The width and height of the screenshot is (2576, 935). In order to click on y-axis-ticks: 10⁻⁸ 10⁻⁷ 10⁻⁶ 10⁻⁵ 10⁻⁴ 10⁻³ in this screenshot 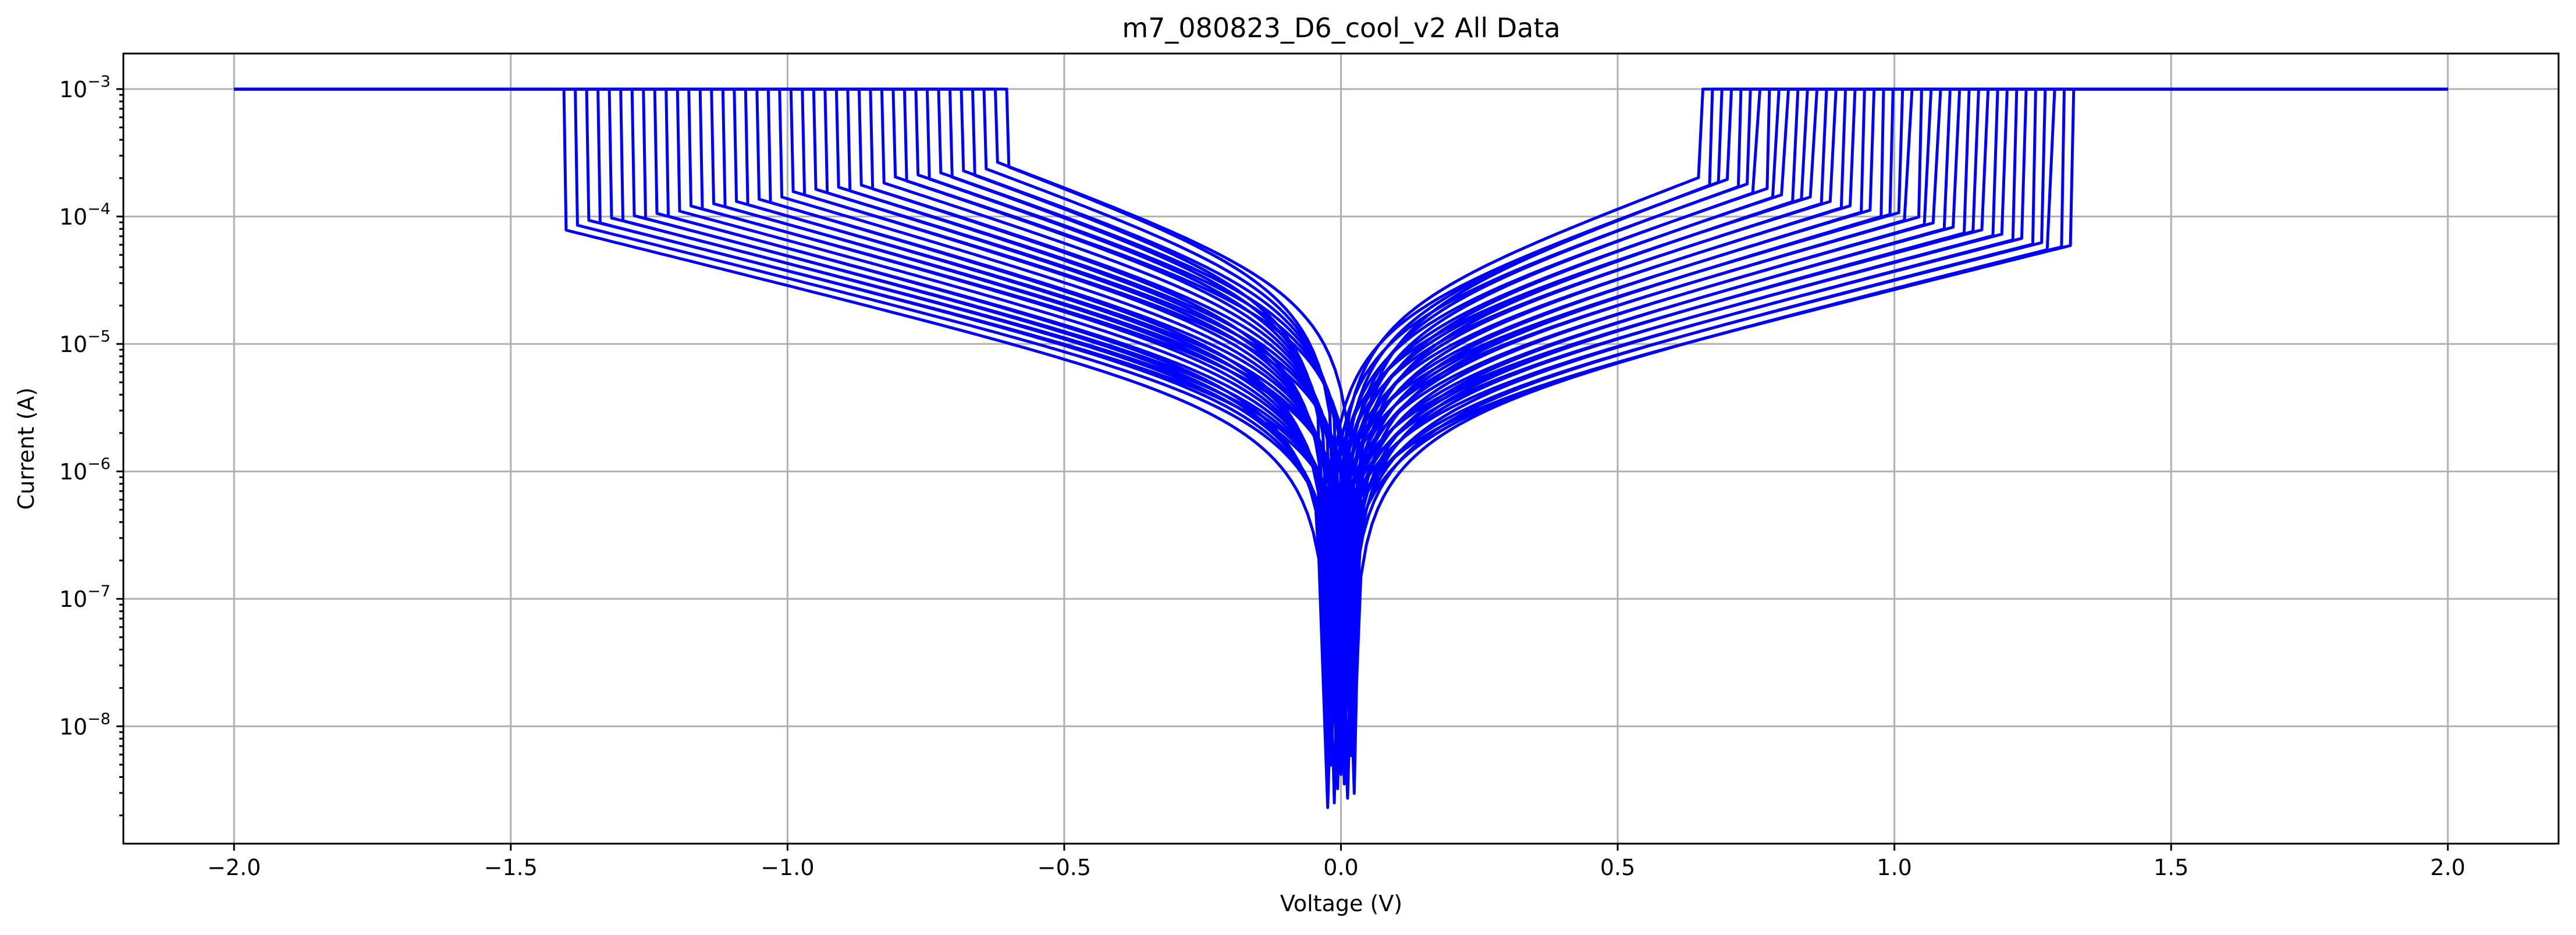, I will do `click(91, 445)`.